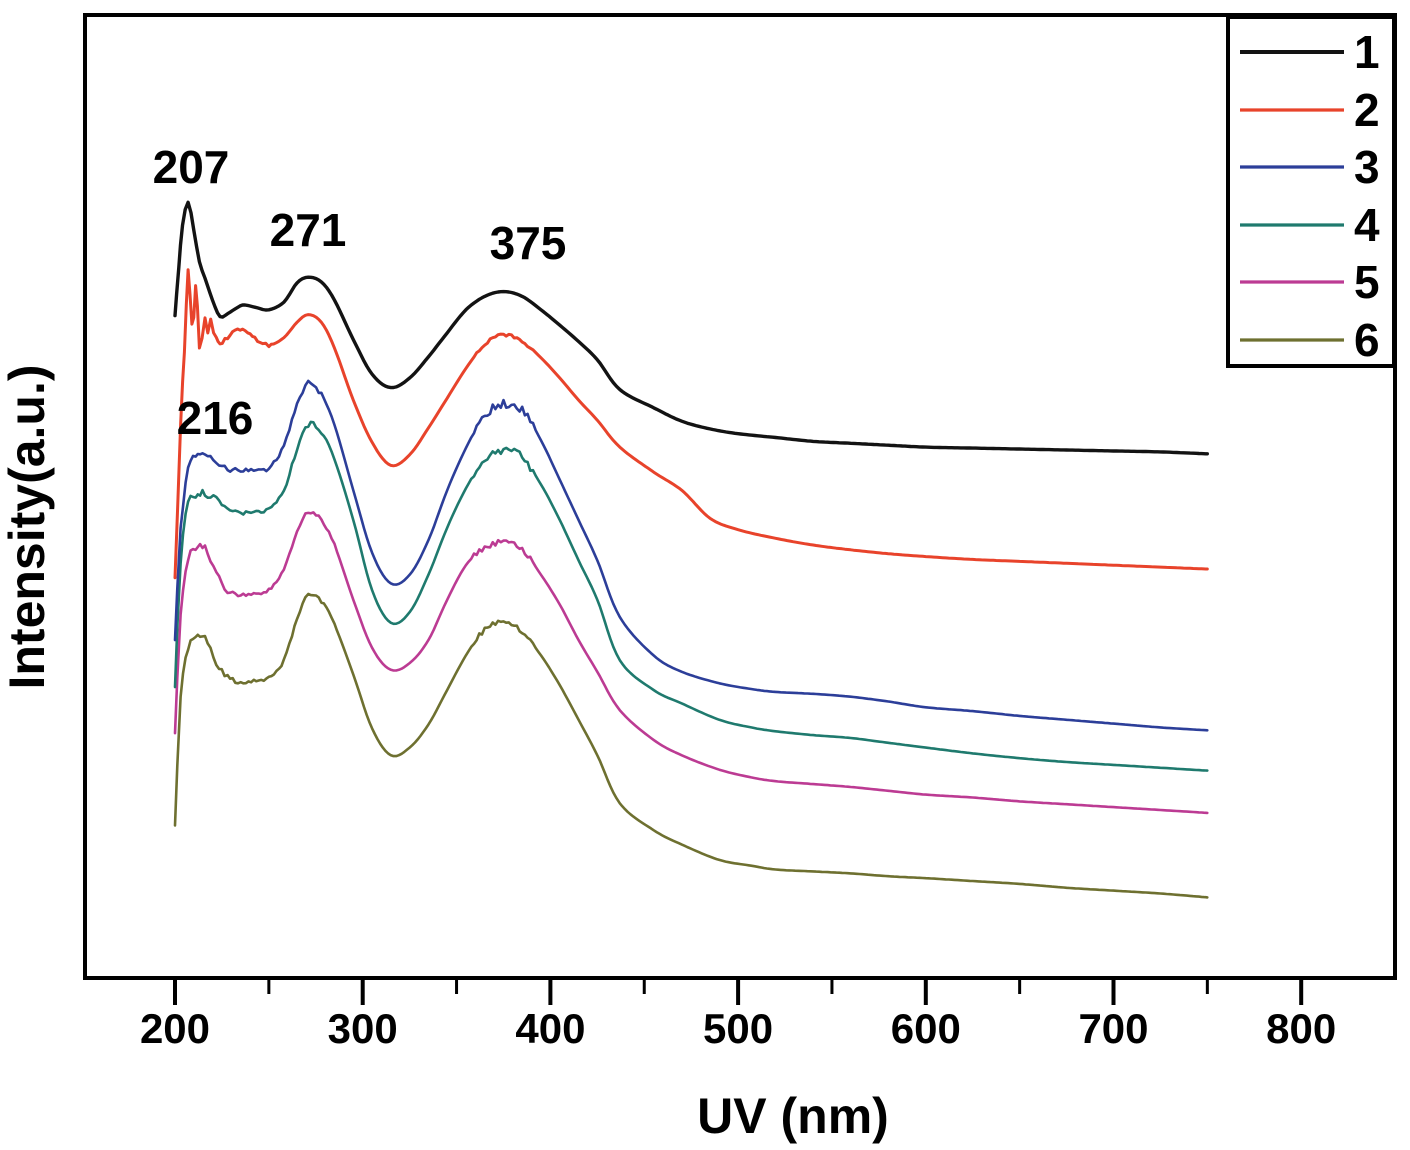  Describe the element at coordinates (1367, 340) in the screenshot. I see `legend-label-6: 6` at that location.